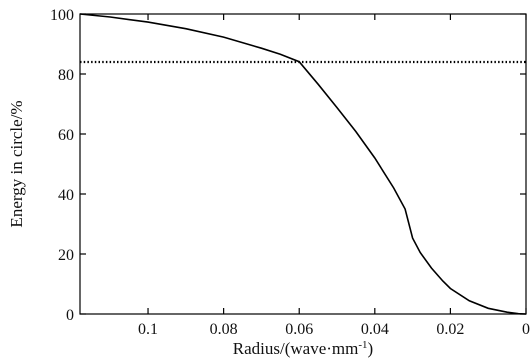  Describe the element at coordinates (375, 329) in the screenshot. I see `x-tick-label: 0.04` at that location.